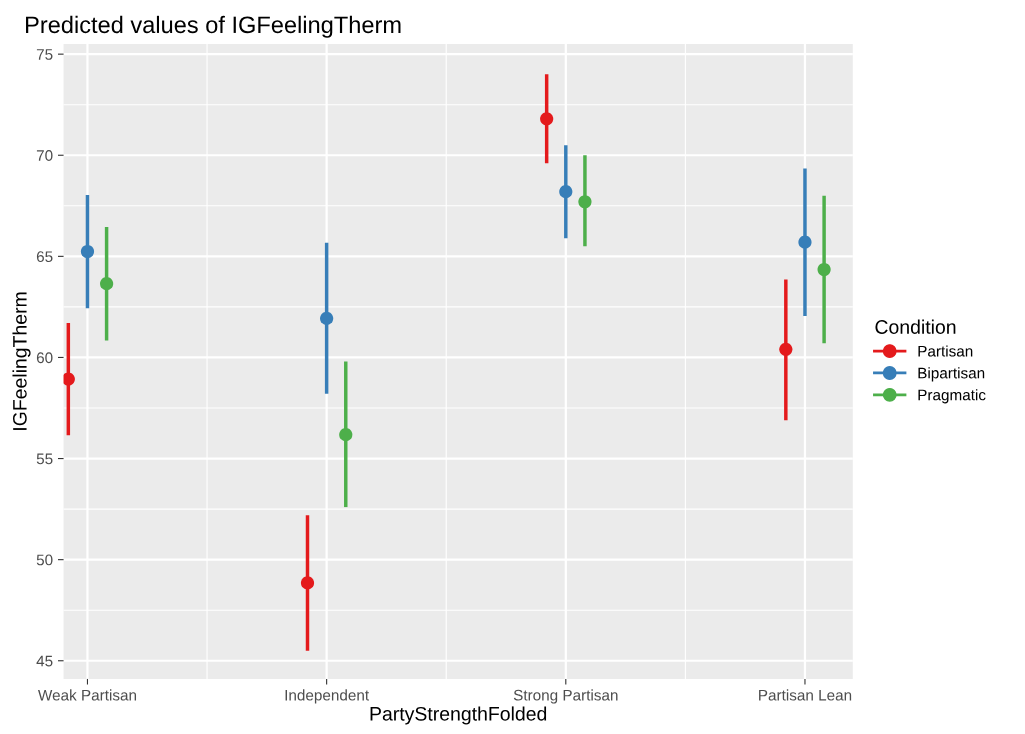  What do you see at coordinates (458, 715) in the screenshot?
I see `x-axis-title: PartyStrengthFolded` at bounding box center [458, 715].